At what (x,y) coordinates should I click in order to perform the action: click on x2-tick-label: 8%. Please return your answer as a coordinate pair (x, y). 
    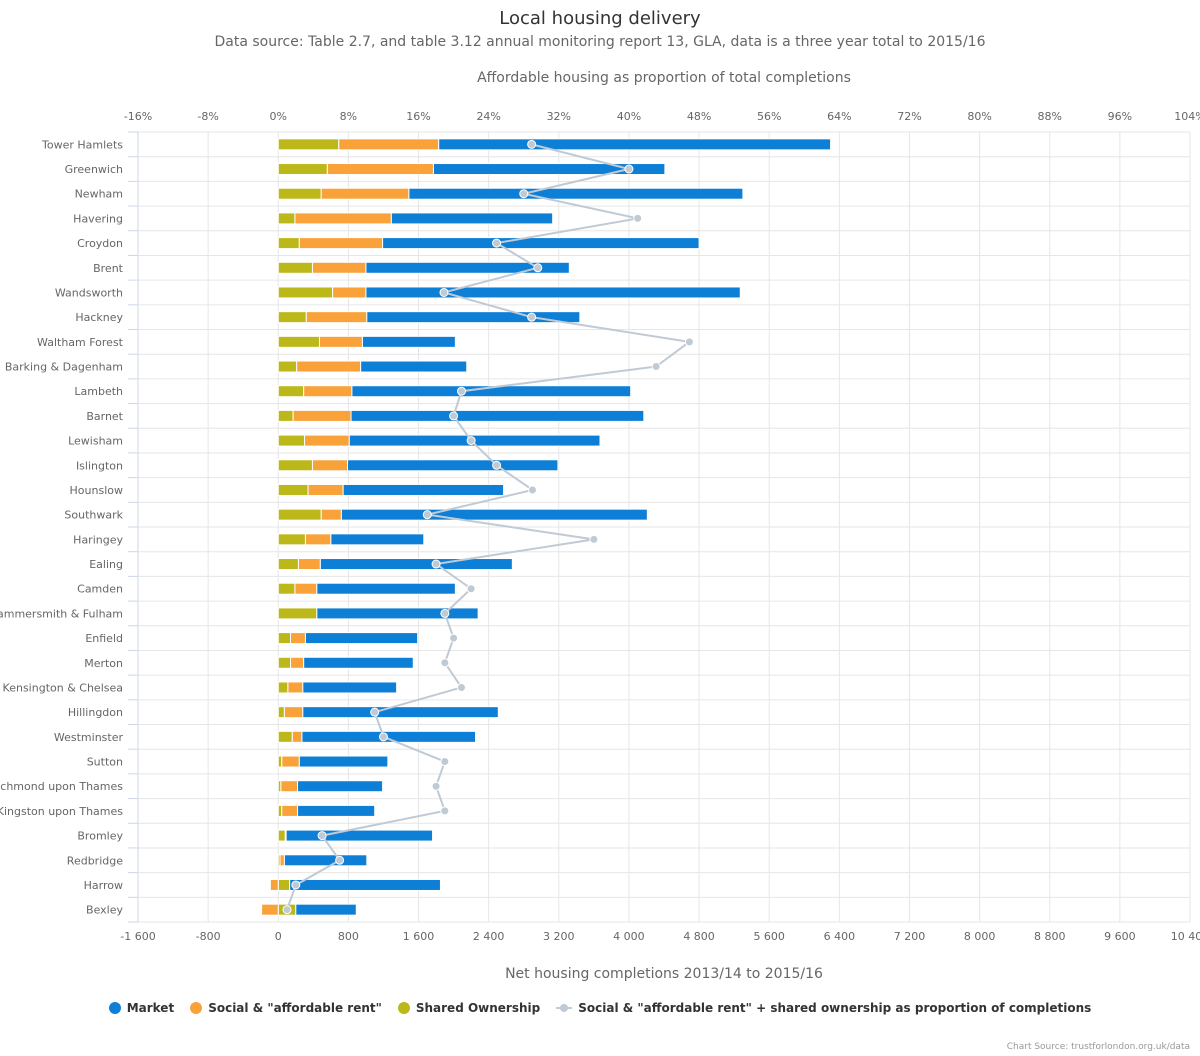
    Looking at the image, I should click on (348, 116).